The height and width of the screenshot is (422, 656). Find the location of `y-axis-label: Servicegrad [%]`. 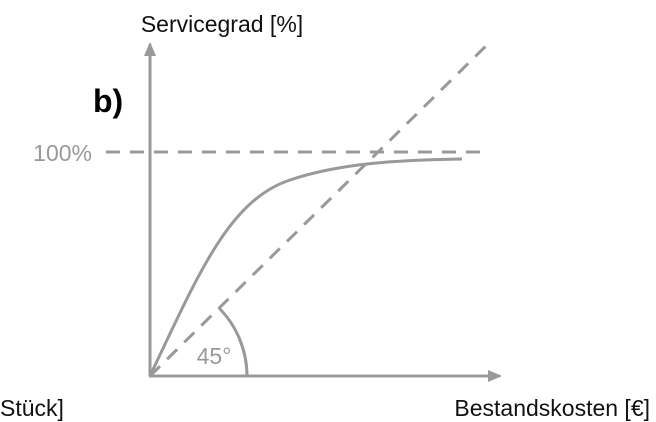

y-axis-label: Servicegrad [%] is located at coordinates (222, 24).